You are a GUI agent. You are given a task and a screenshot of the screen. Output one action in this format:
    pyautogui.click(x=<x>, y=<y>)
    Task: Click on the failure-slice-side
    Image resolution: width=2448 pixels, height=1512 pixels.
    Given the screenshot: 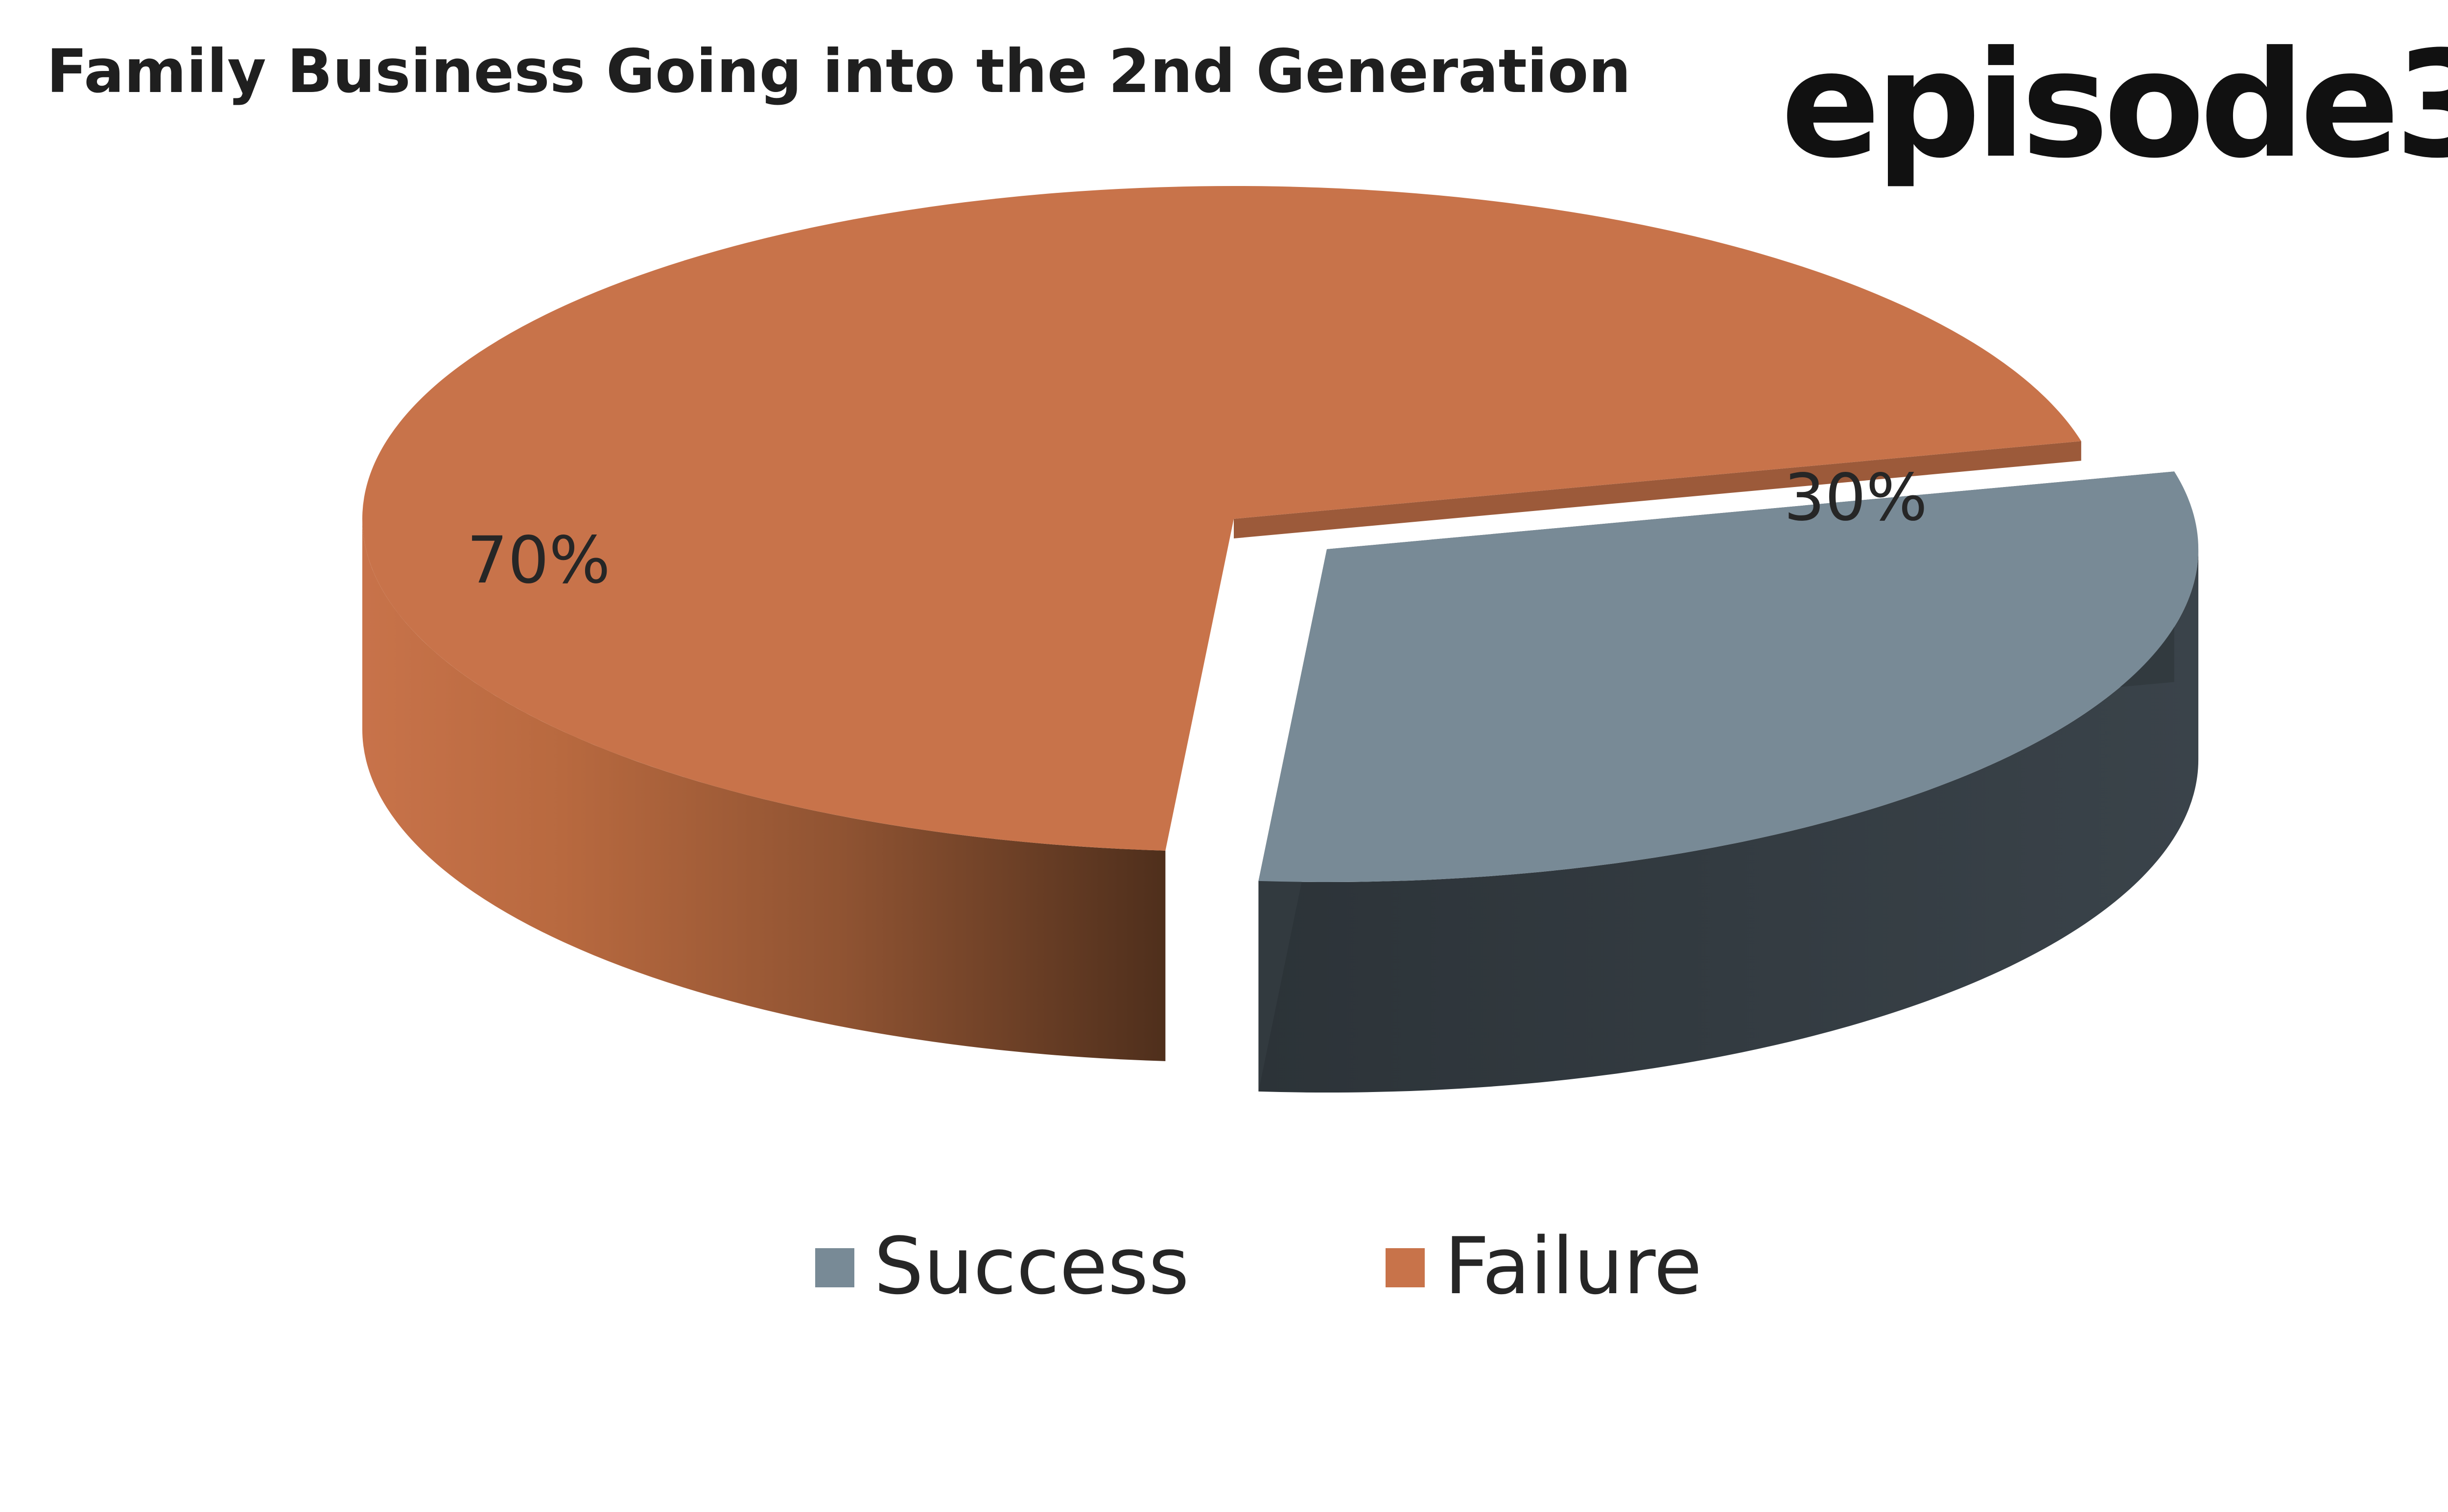 What is the action you would take?
    pyautogui.click(x=764, y=790)
    